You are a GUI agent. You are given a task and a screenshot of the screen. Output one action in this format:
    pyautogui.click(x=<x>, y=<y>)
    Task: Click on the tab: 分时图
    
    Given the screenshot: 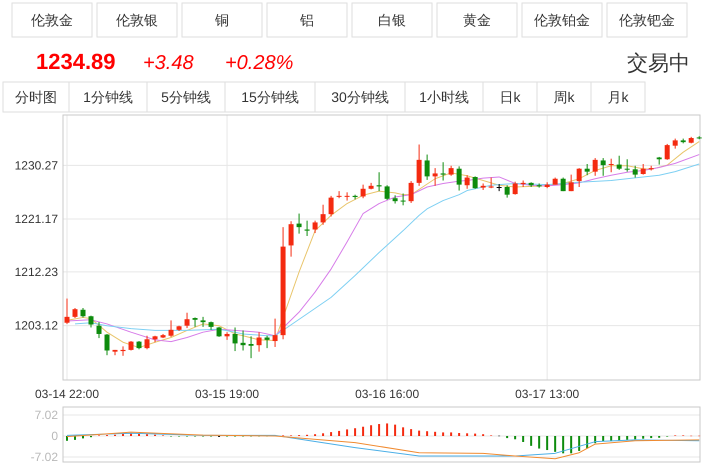 What is the action you would take?
    pyautogui.click(x=36, y=97)
    